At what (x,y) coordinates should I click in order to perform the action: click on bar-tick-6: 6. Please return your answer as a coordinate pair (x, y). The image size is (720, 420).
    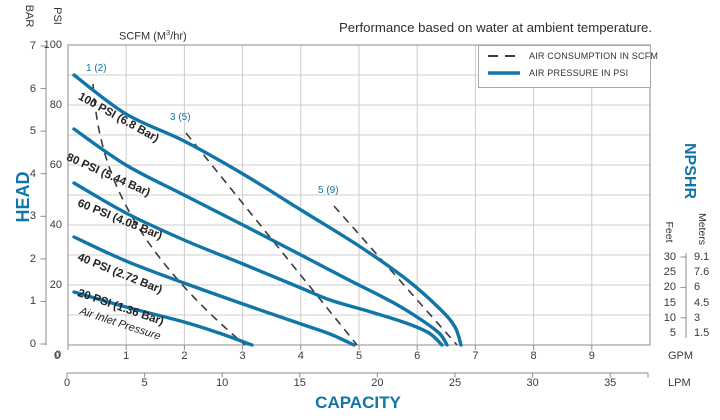
    Looking at the image, I should click on (32, 88).